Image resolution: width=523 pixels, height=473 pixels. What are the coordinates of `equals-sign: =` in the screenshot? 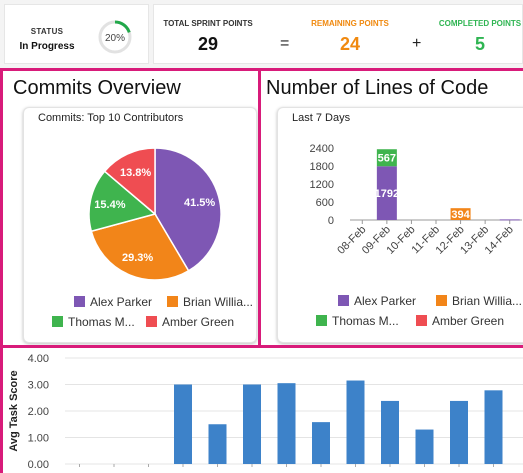 It's located at (285, 43).